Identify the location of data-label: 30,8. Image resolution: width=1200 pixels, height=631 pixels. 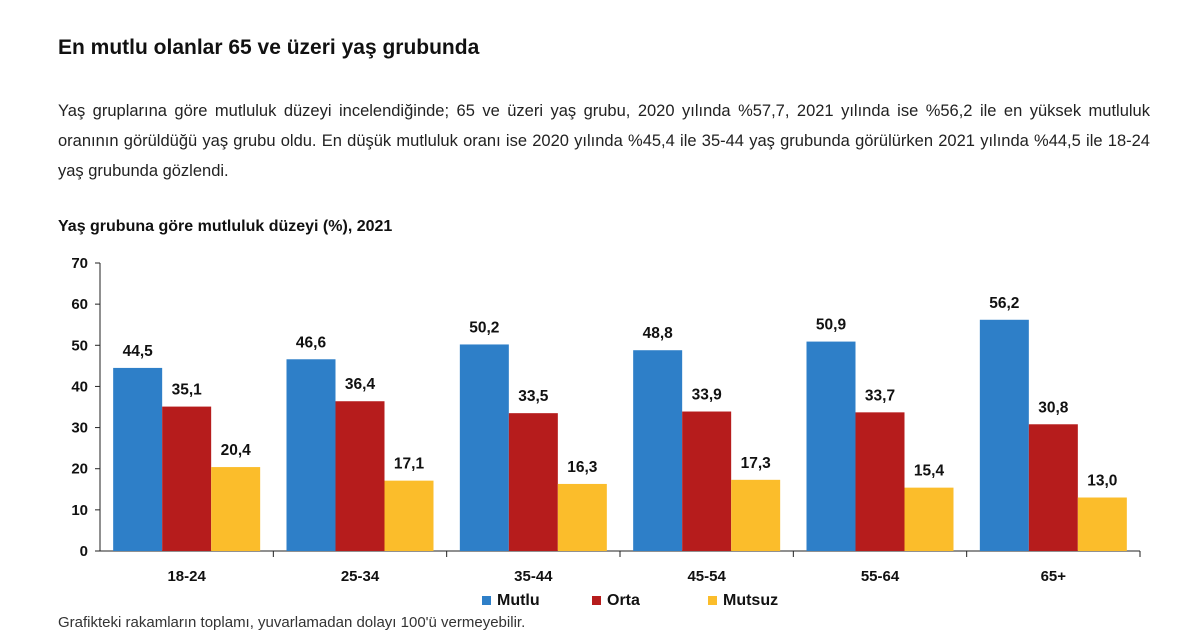
(1053, 407).